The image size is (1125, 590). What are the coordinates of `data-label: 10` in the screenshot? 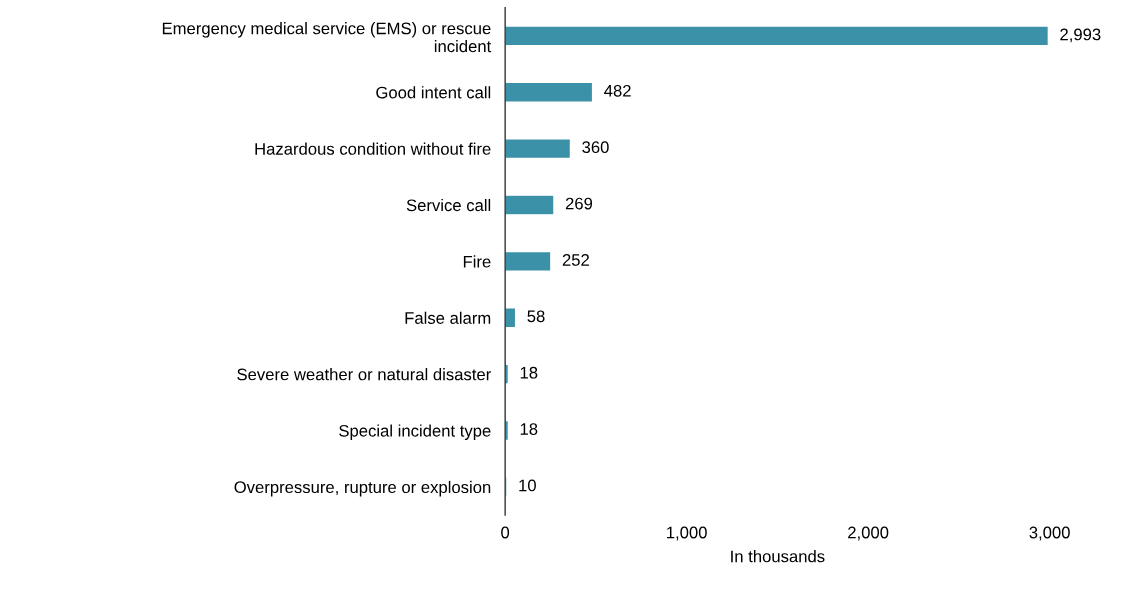 It's located at (527, 485).